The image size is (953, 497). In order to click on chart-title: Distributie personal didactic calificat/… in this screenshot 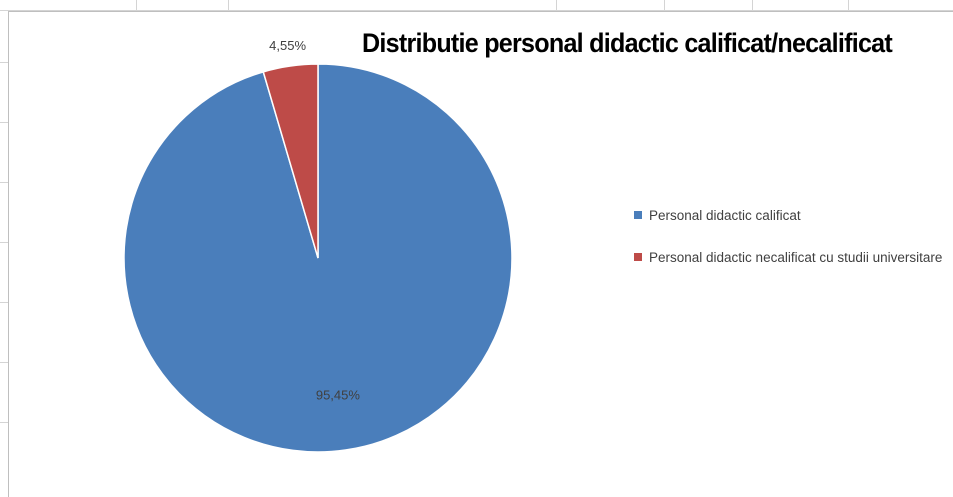, I will do `click(627, 43)`.